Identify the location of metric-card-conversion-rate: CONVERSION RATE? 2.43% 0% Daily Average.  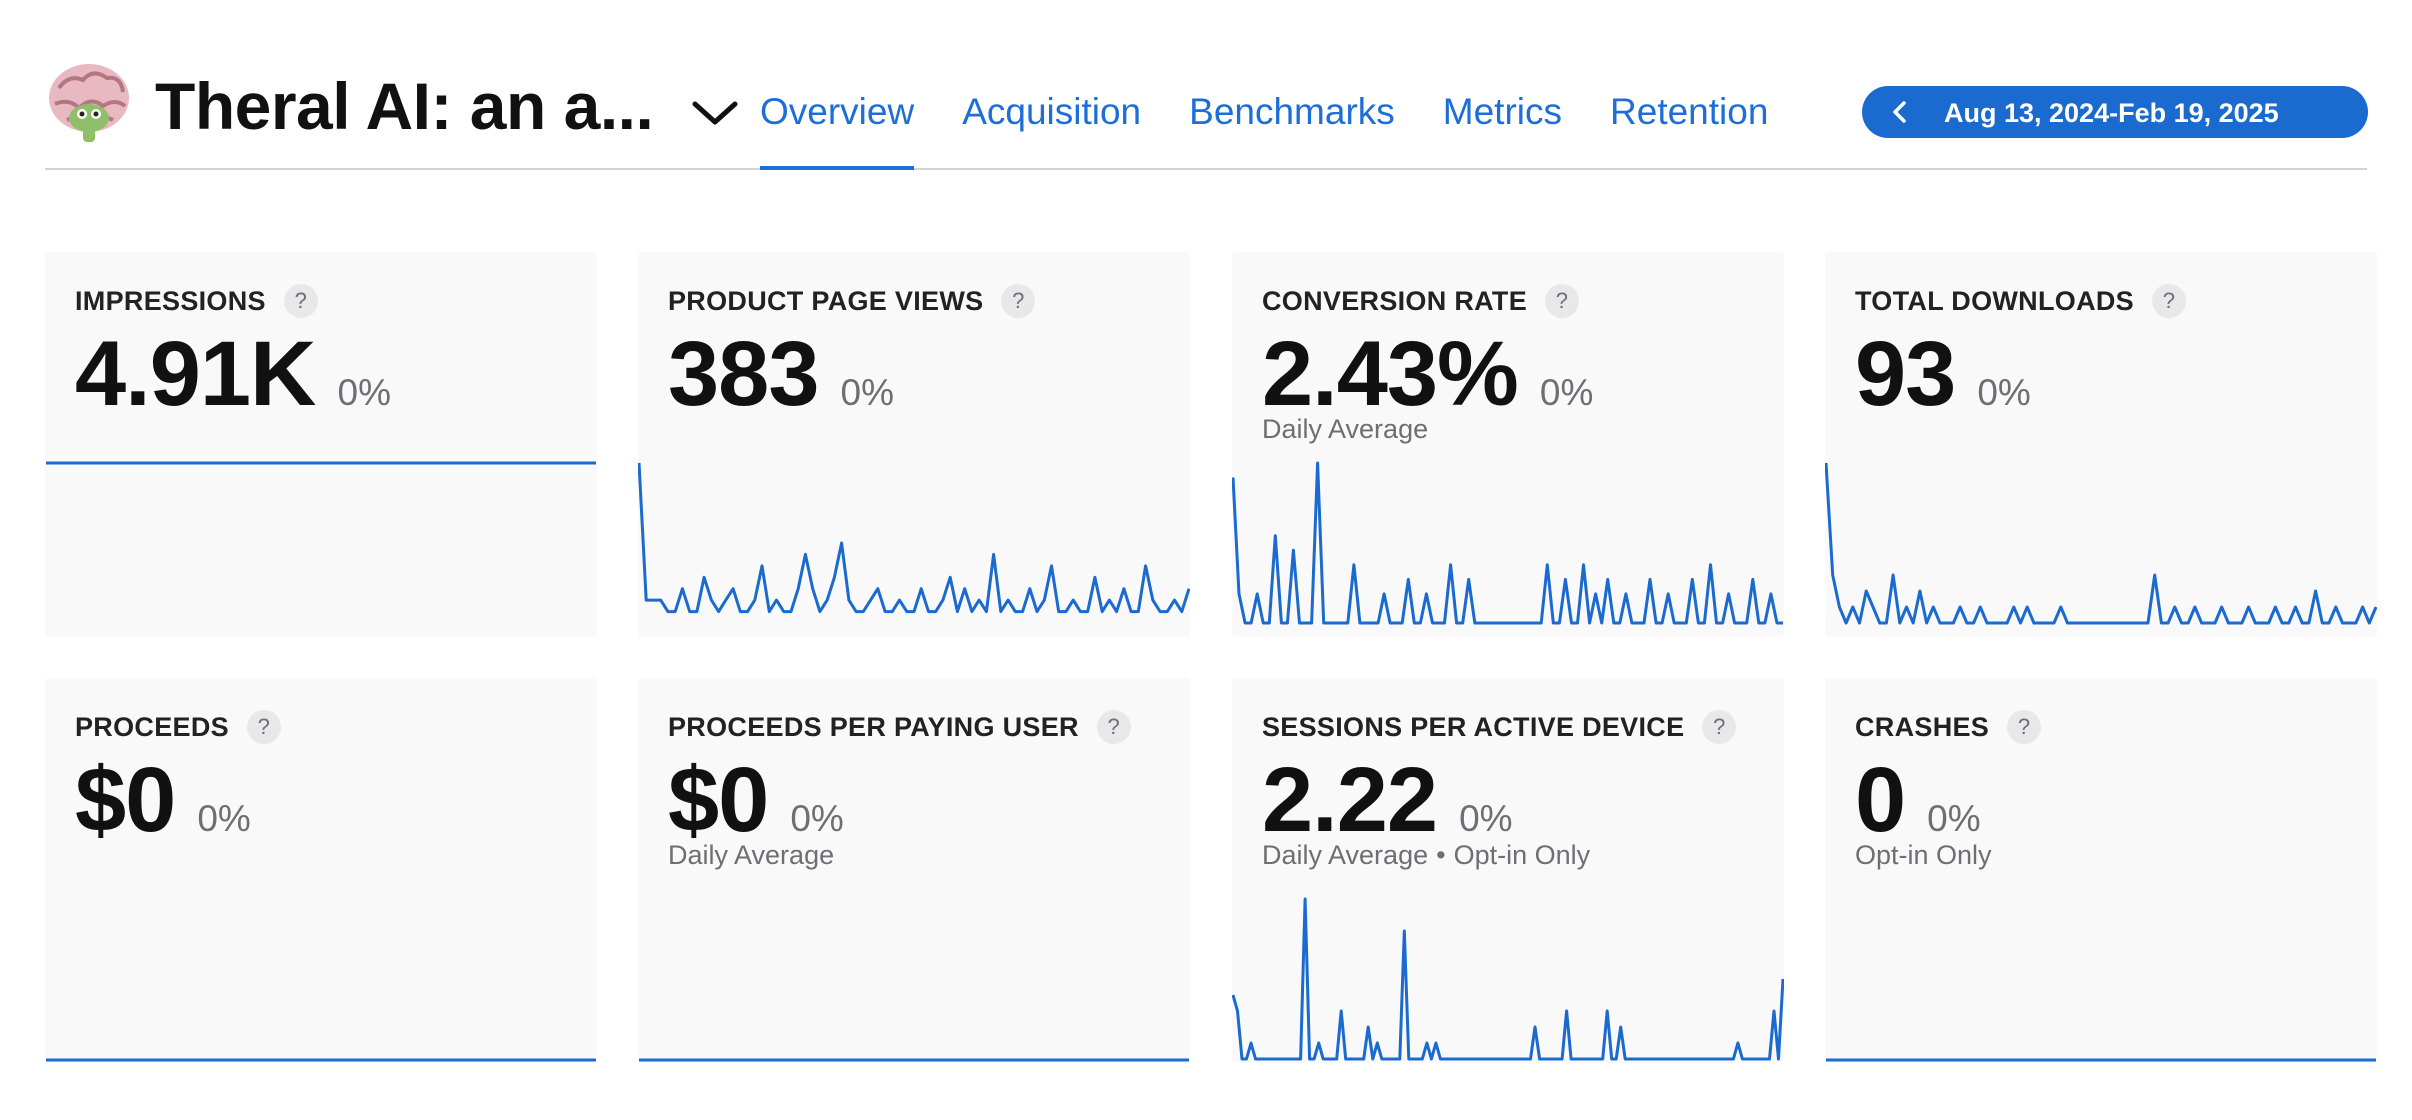
(1508, 444).